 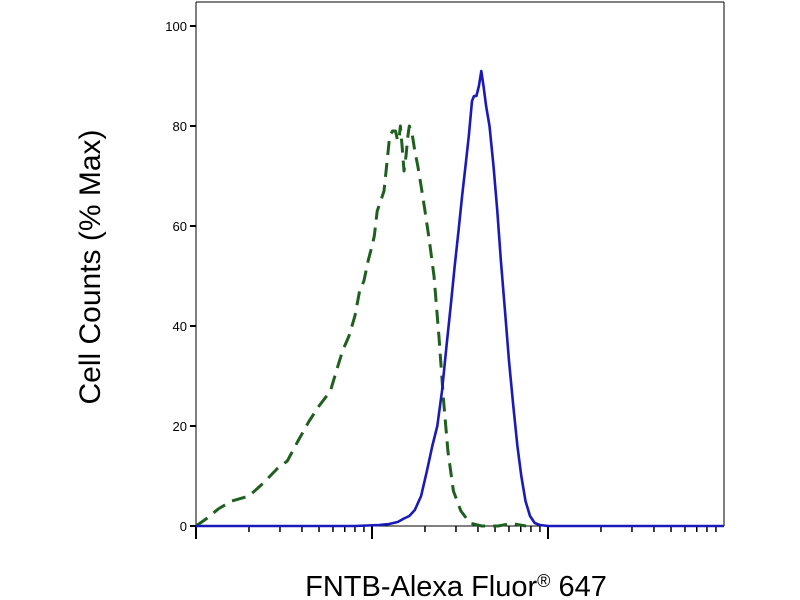 I want to click on y-axis-label: Cell Counts (% Max), so click(x=90, y=266).